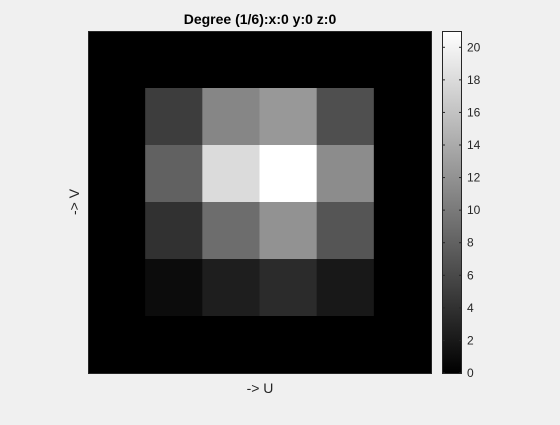 This screenshot has width=560, height=425. Describe the element at coordinates (260, 388) in the screenshot. I see `x-axis-label: -> U` at that location.